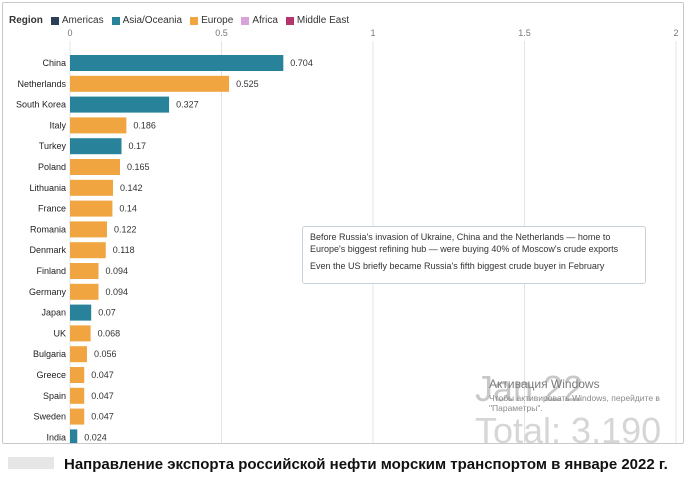 Image resolution: width=686 pixels, height=482 pixels. I want to click on legend-swatch-asia-oceania, so click(115, 20).